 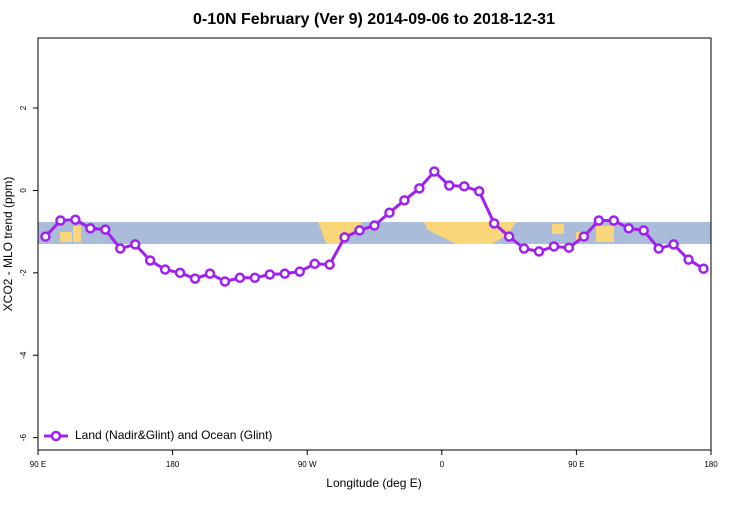 I want to click on y-tick-label: -6, so click(x=23, y=438).